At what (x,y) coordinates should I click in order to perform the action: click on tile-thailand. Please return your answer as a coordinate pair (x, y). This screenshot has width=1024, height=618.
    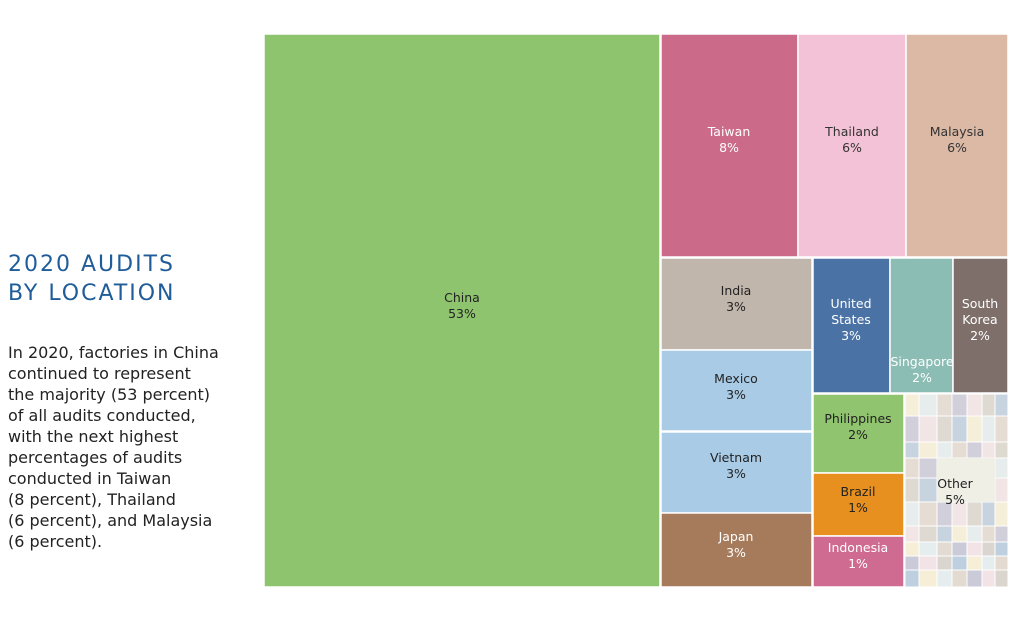
    Looking at the image, I should click on (852, 145).